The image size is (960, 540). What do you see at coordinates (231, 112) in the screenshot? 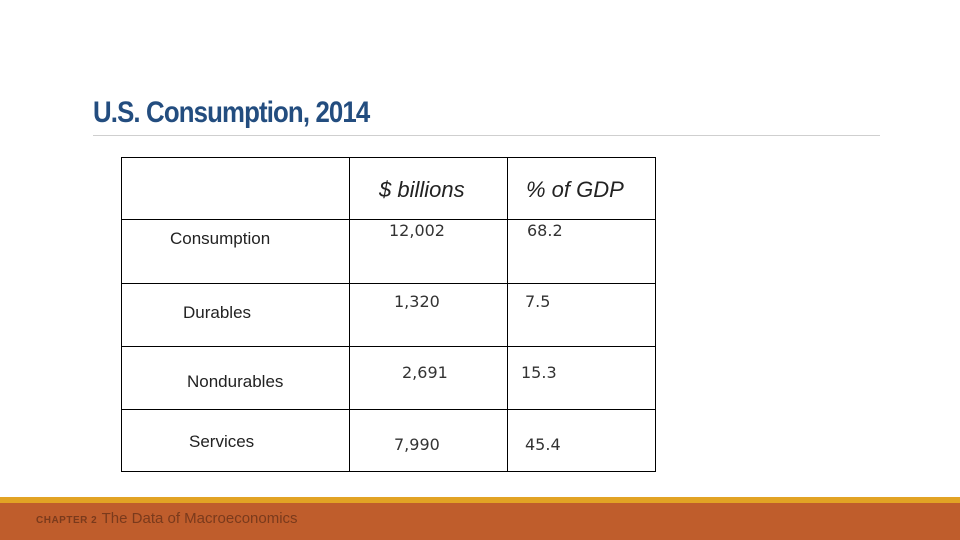
I see `slide-title: U.S. Consumption, 2014` at bounding box center [231, 112].